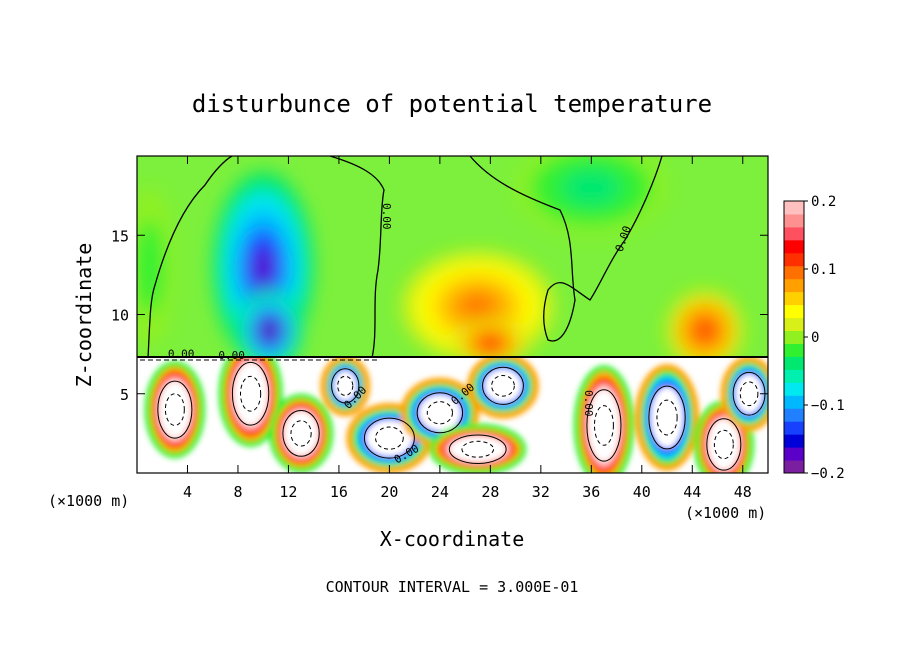 This screenshot has width=904, height=654. Describe the element at coordinates (692, 492) in the screenshot. I see `x-tick-label-44: 44` at that location.